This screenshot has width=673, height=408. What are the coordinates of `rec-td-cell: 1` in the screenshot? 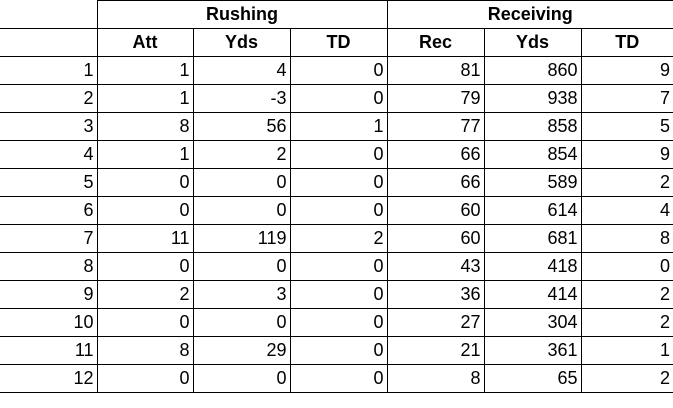 It's located at (626, 350).